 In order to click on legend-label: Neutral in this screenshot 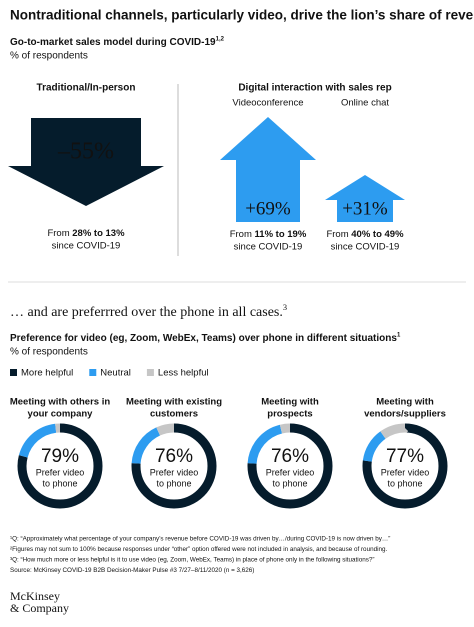, I will do `click(115, 373)`.